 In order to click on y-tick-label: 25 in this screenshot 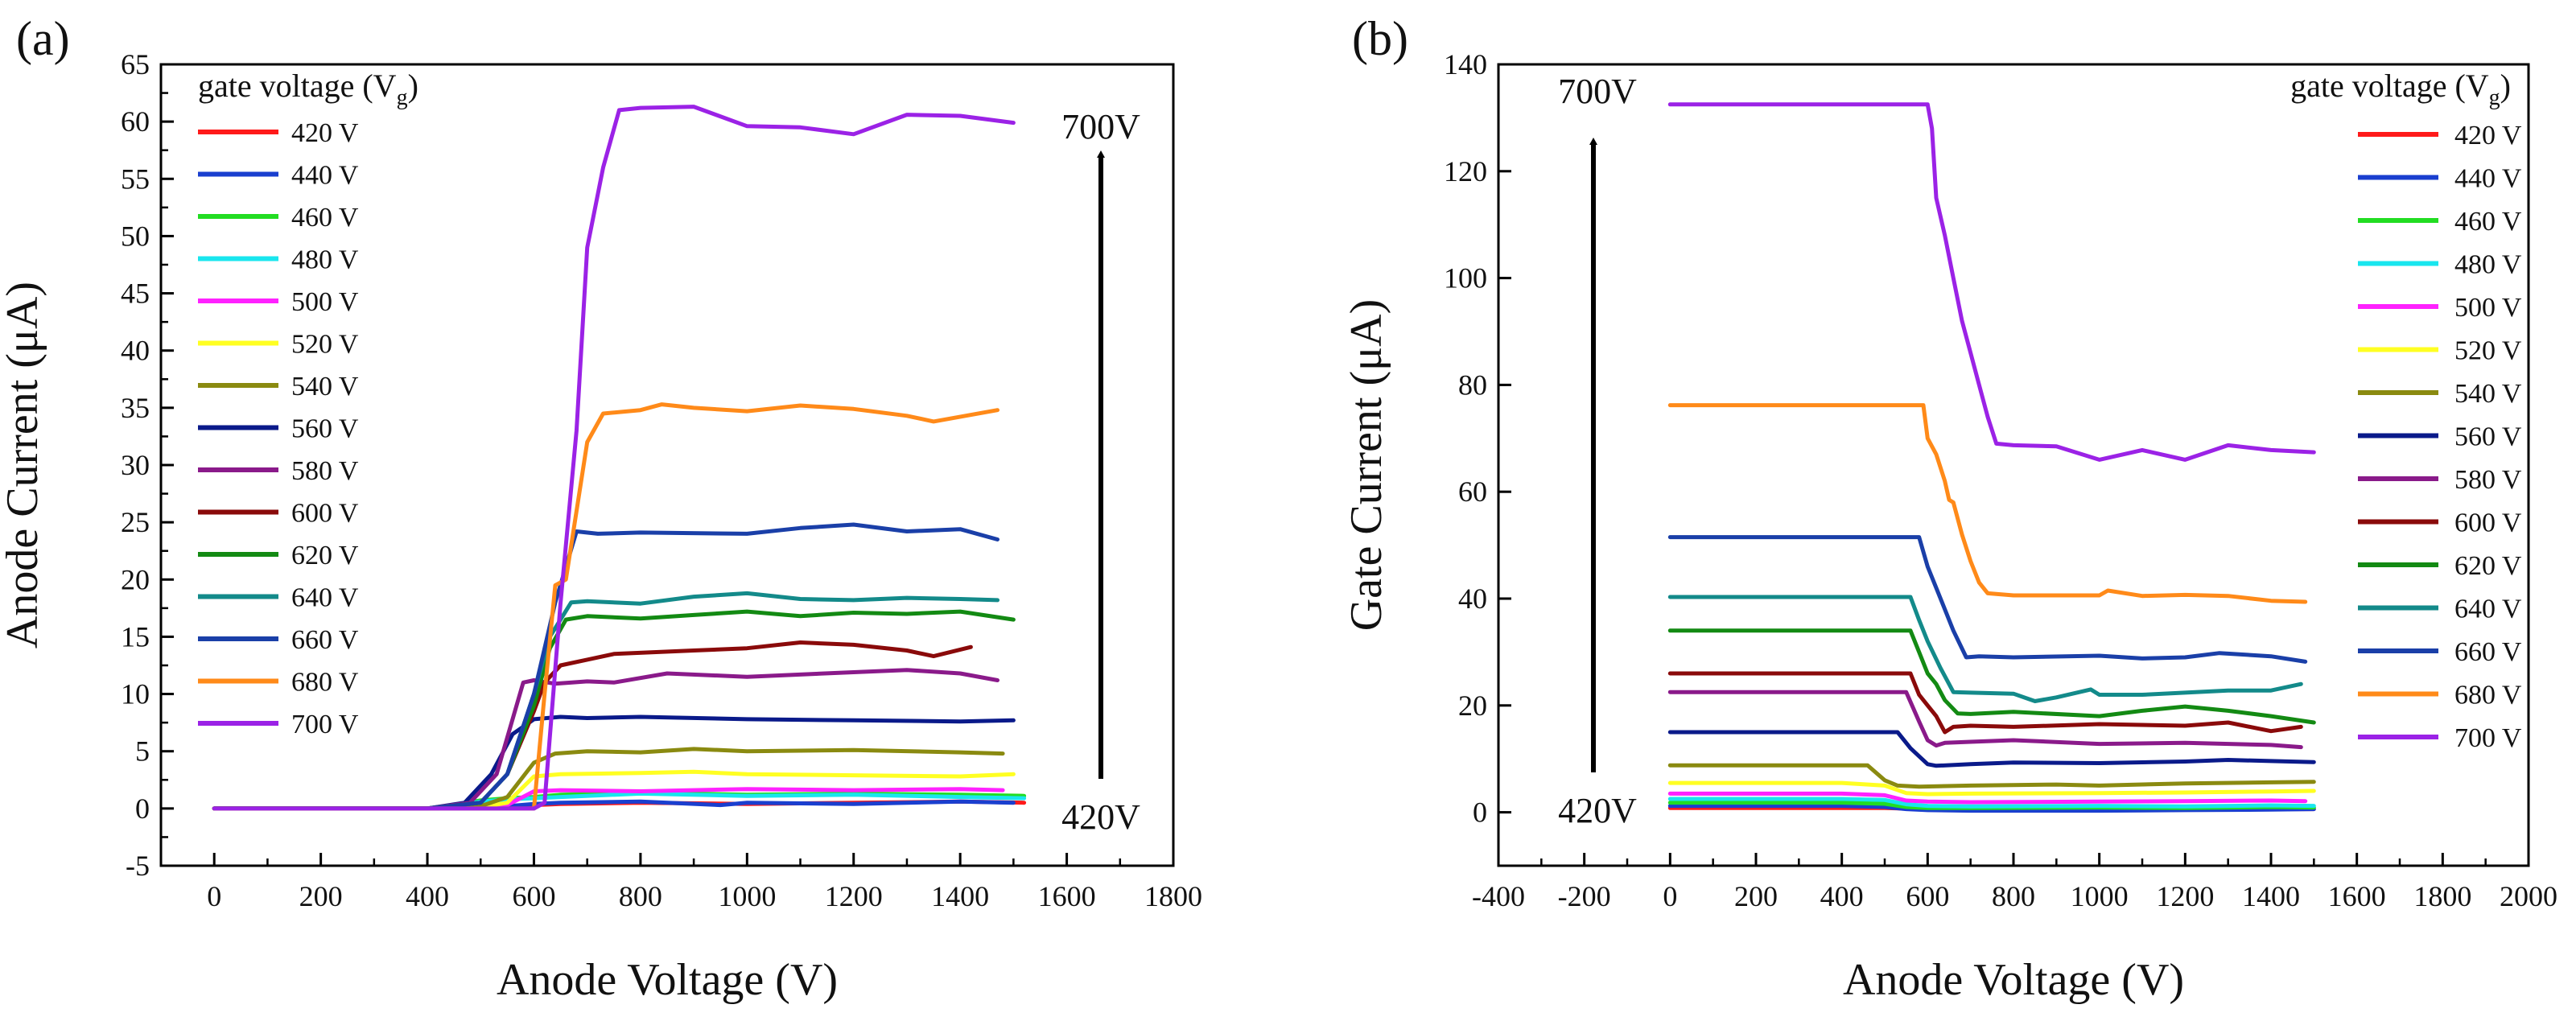, I will do `click(135, 522)`.